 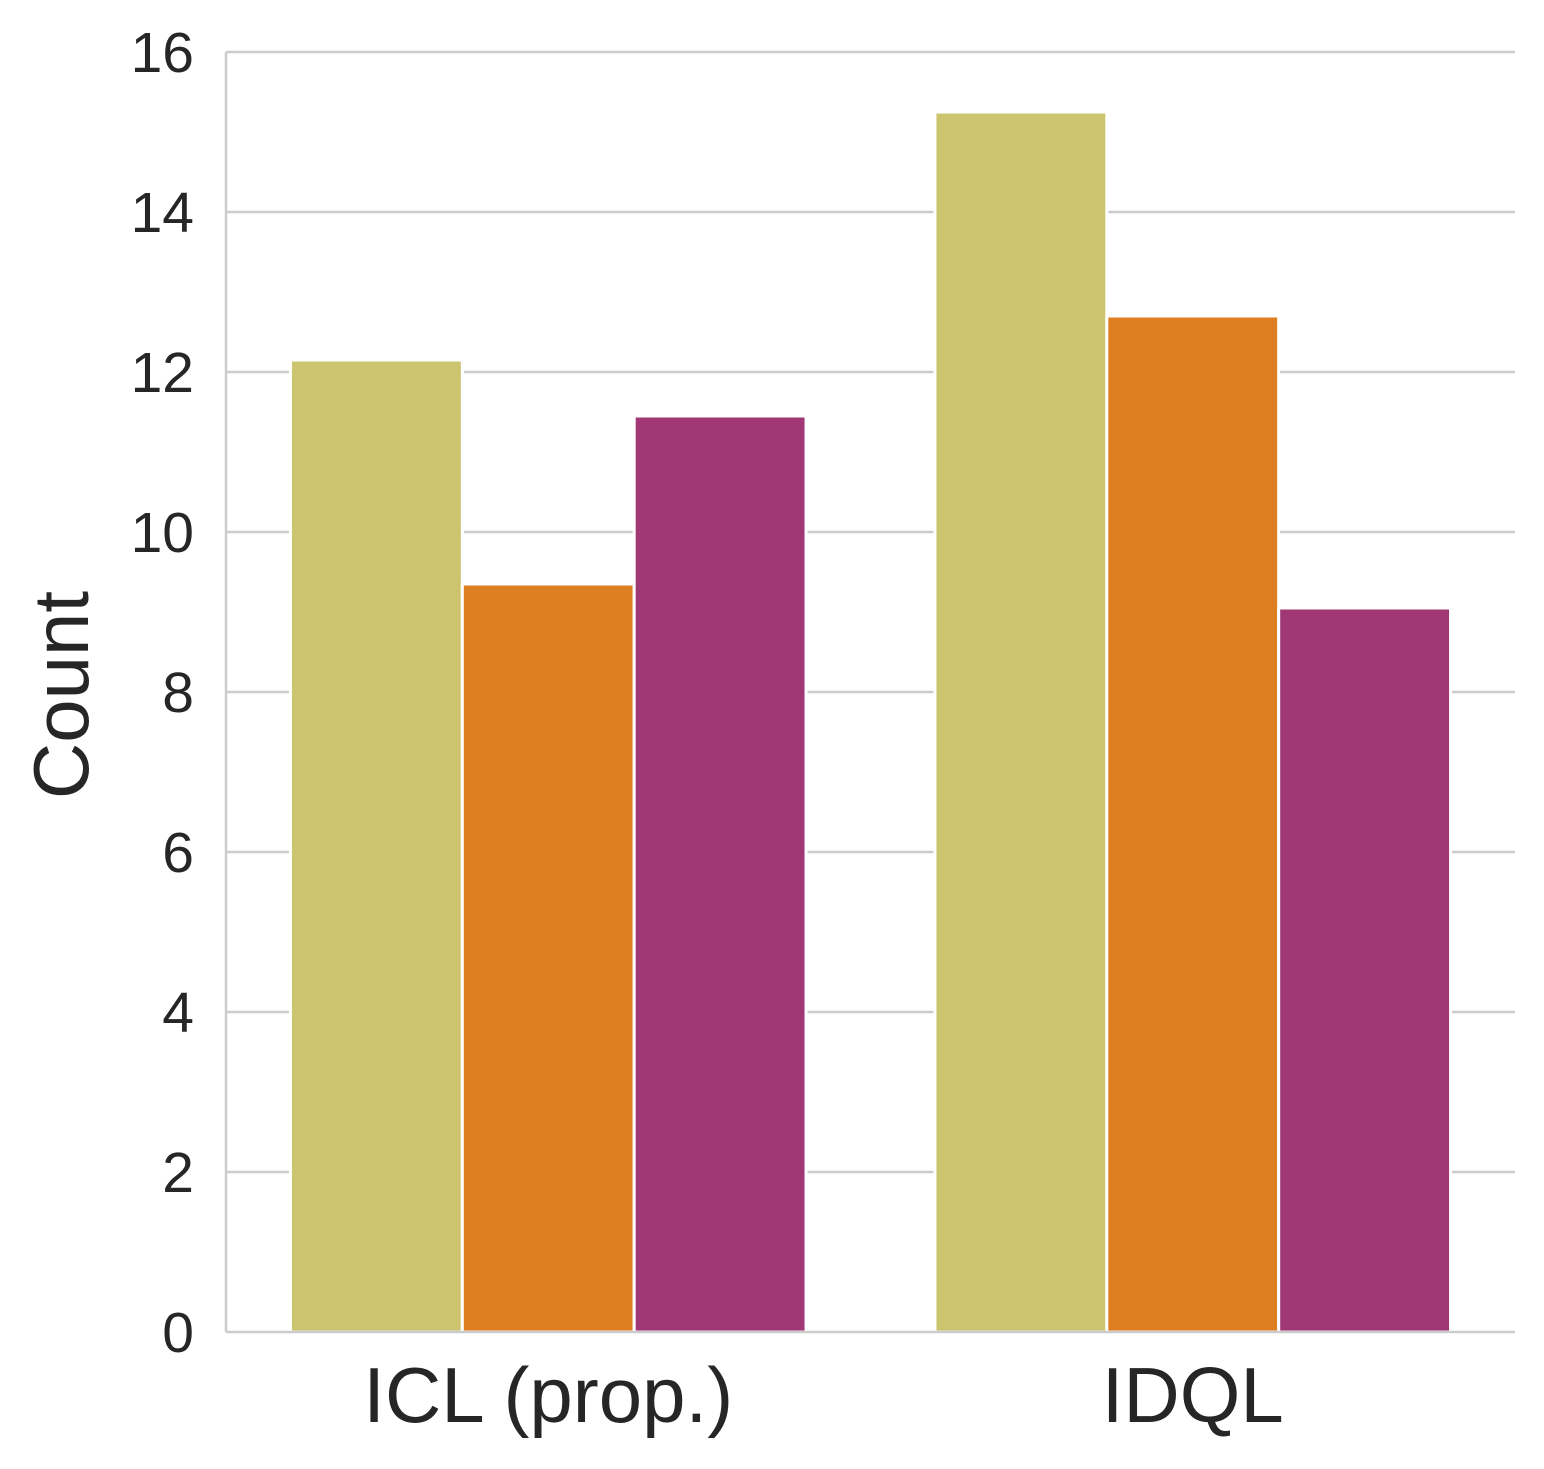 I want to click on y-axis-title: Count, so click(x=61, y=695).